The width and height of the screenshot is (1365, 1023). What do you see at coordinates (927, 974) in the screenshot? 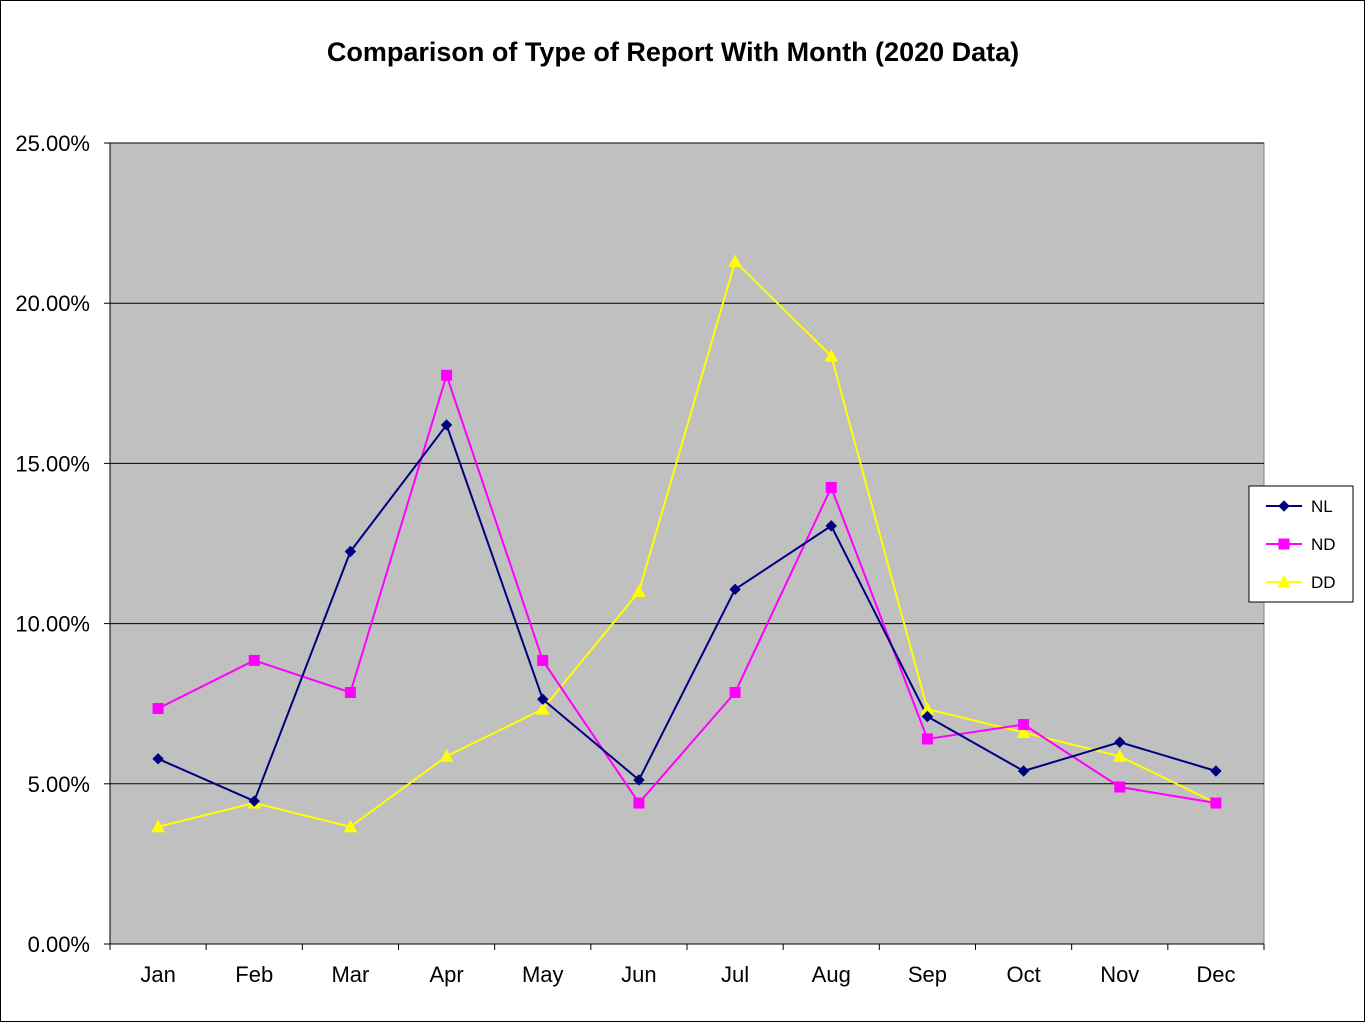
I see `x-tick-label: Sep` at bounding box center [927, 974].